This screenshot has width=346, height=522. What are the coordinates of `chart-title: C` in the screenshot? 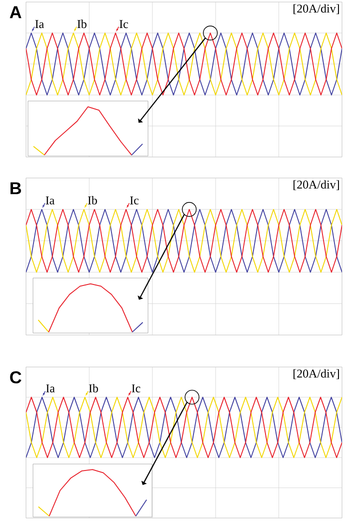 It's located at (16, 377).